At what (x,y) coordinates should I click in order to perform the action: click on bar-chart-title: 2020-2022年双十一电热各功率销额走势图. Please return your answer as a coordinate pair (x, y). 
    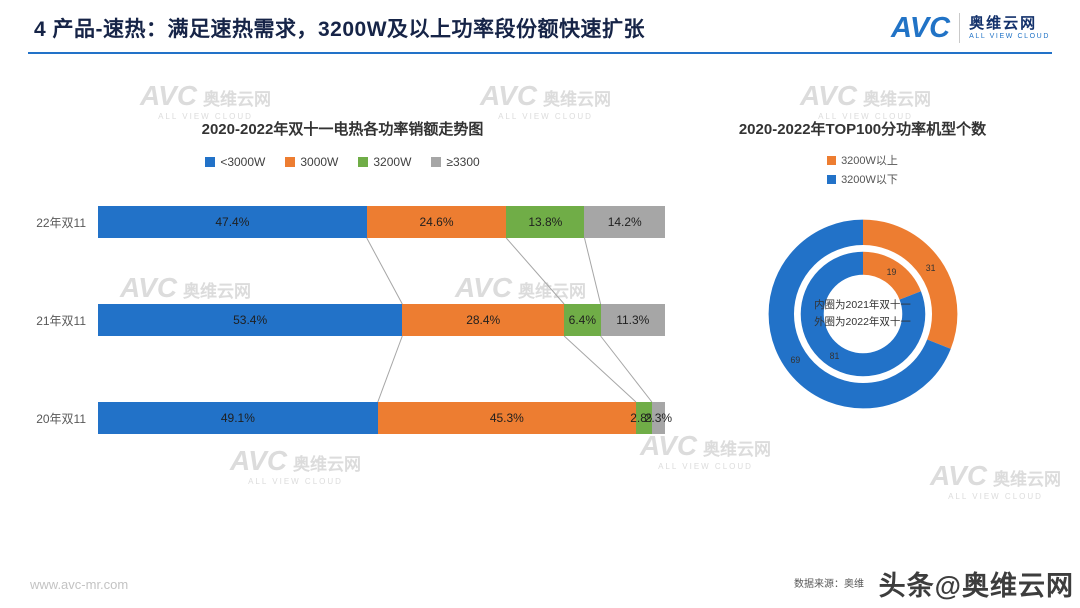
    Looking at the image, I should click on (342, 129).